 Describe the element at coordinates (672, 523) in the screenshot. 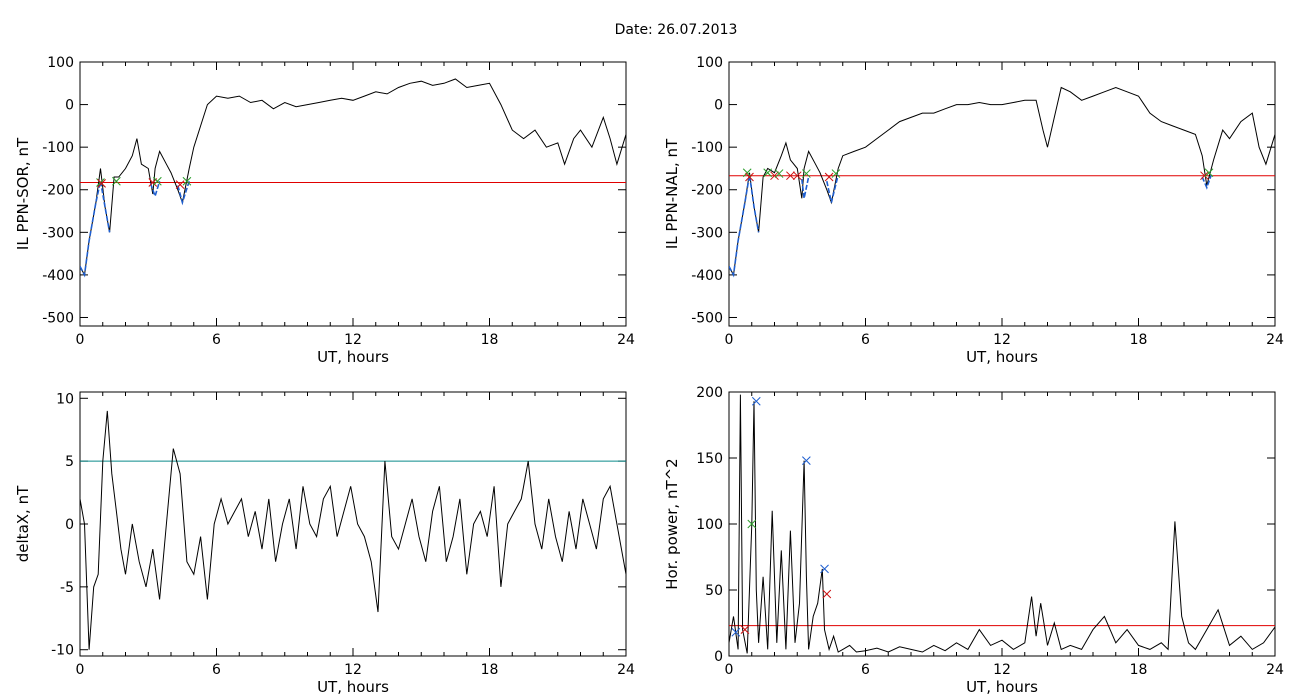

I see `y-axis-label: Hor. power, nT^2` at that location.